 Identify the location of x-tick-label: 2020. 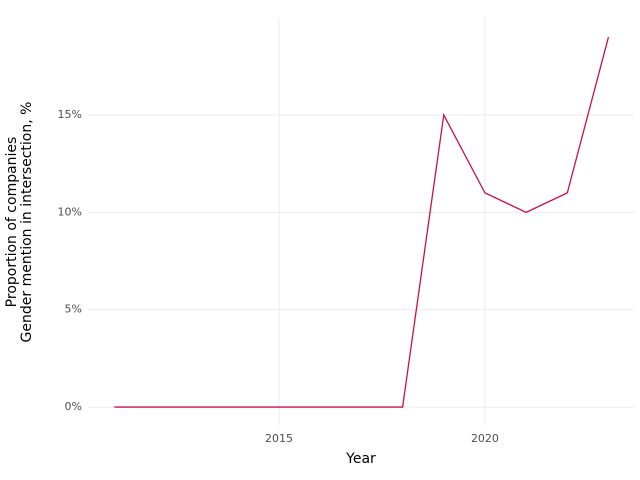
(485, 438).